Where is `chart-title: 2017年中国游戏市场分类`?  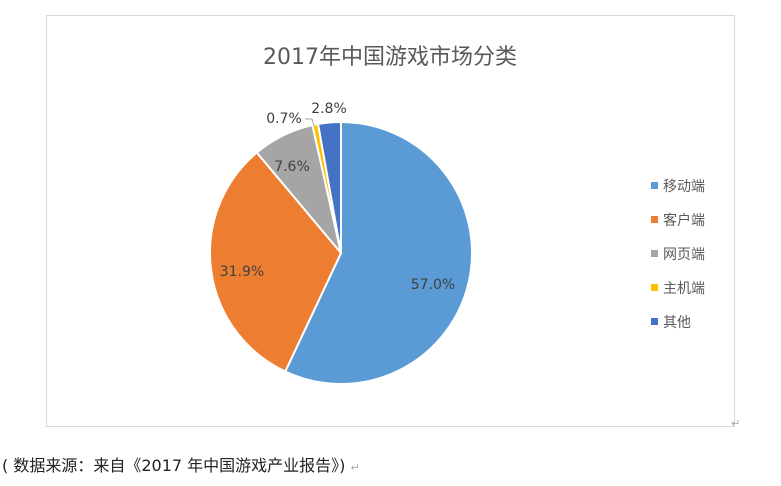 chart-title: 2017年中国游戏市场分类 is located at coordinates (390, 57).